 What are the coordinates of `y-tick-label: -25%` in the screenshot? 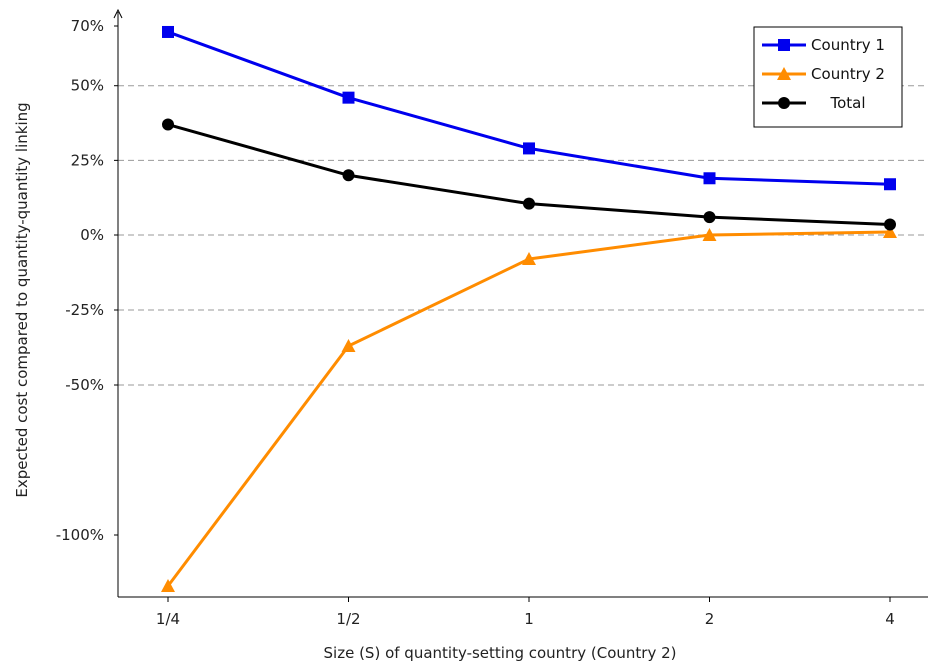 It's located at (84, 310).